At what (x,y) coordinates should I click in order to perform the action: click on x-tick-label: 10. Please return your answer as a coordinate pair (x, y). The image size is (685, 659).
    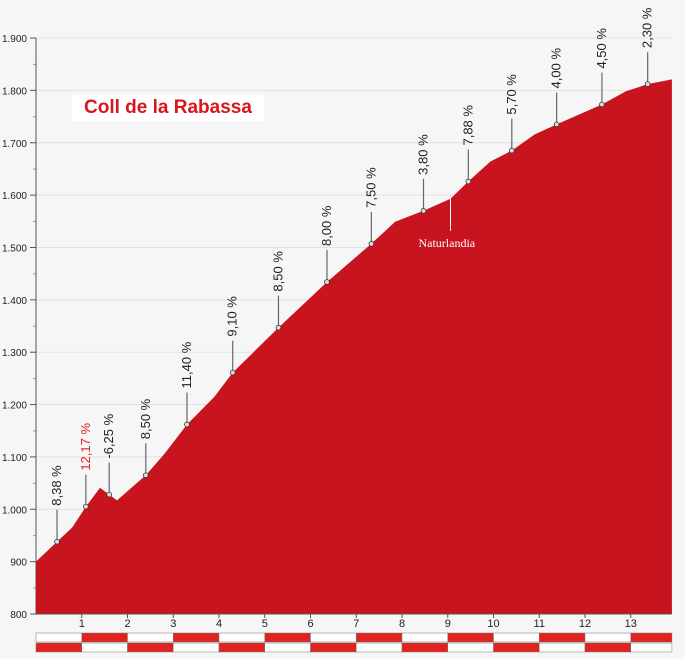
    Looking at the image, I should click on (493, 624).